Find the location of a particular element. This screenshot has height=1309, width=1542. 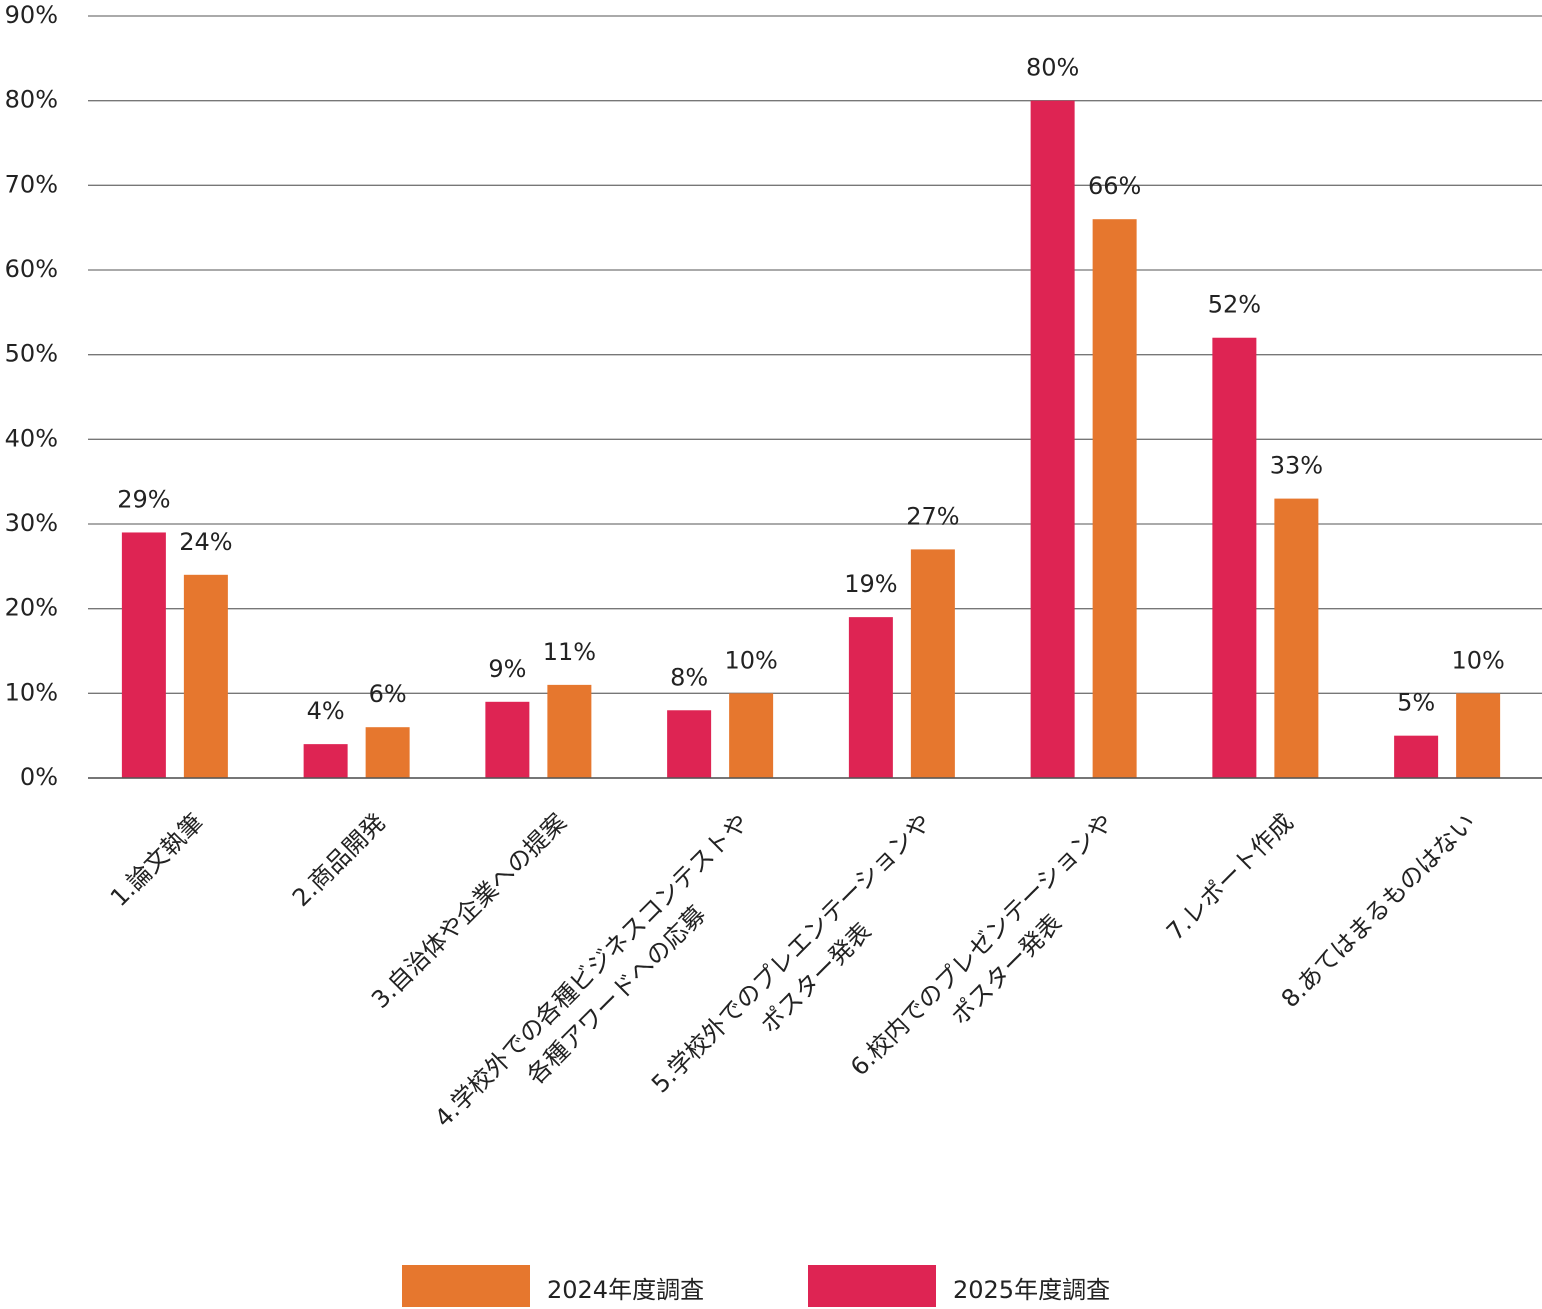

y-tick-label: 10% is located at coordinates (31, 692).